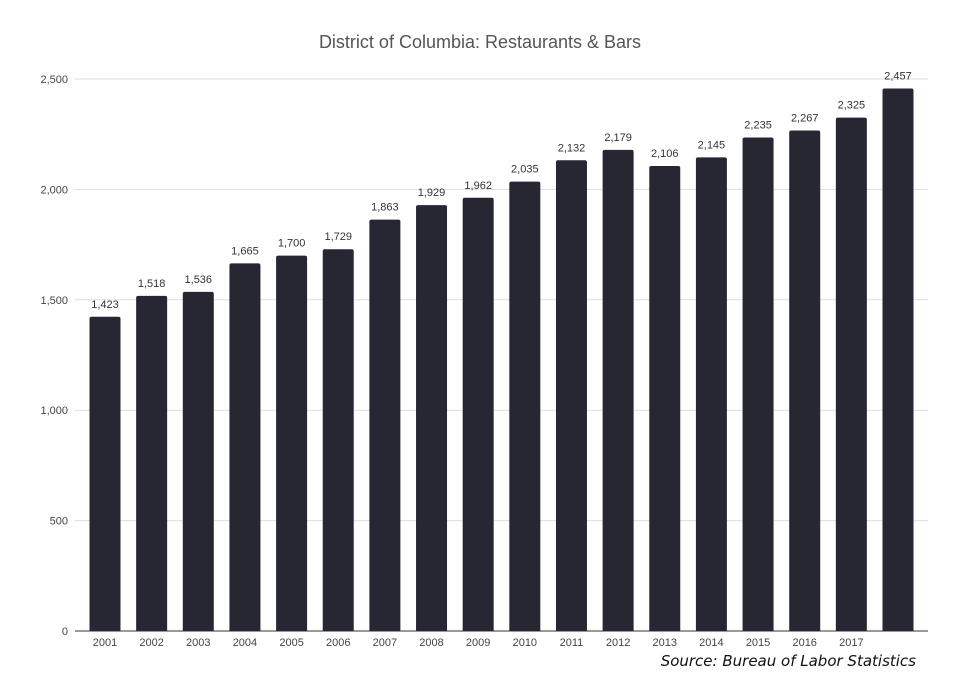  What do you see at coordinates (198, 643) in the screenshot?
I see `x-tick-label: 2003` at bounding box center [198, 643].